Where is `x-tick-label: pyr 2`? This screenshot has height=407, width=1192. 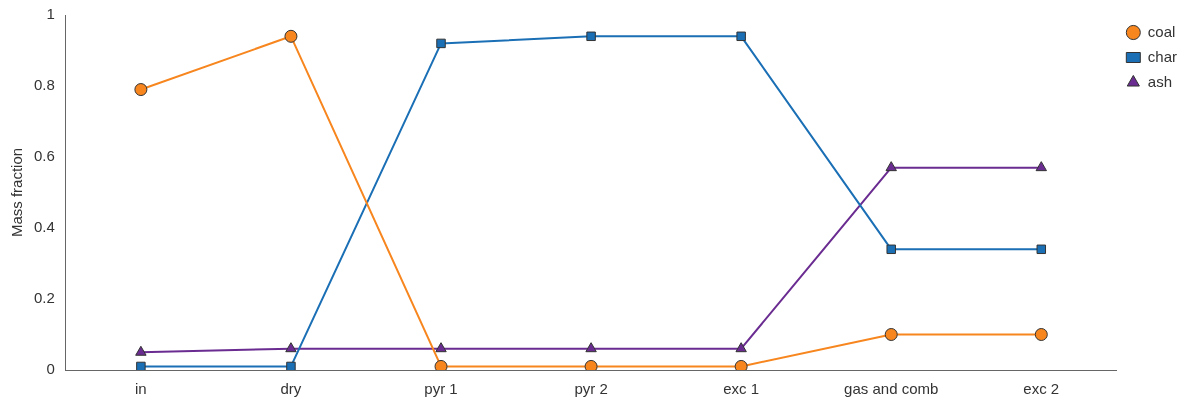
x-tick-label: pyr 2 is located at coordinates (591, 389).